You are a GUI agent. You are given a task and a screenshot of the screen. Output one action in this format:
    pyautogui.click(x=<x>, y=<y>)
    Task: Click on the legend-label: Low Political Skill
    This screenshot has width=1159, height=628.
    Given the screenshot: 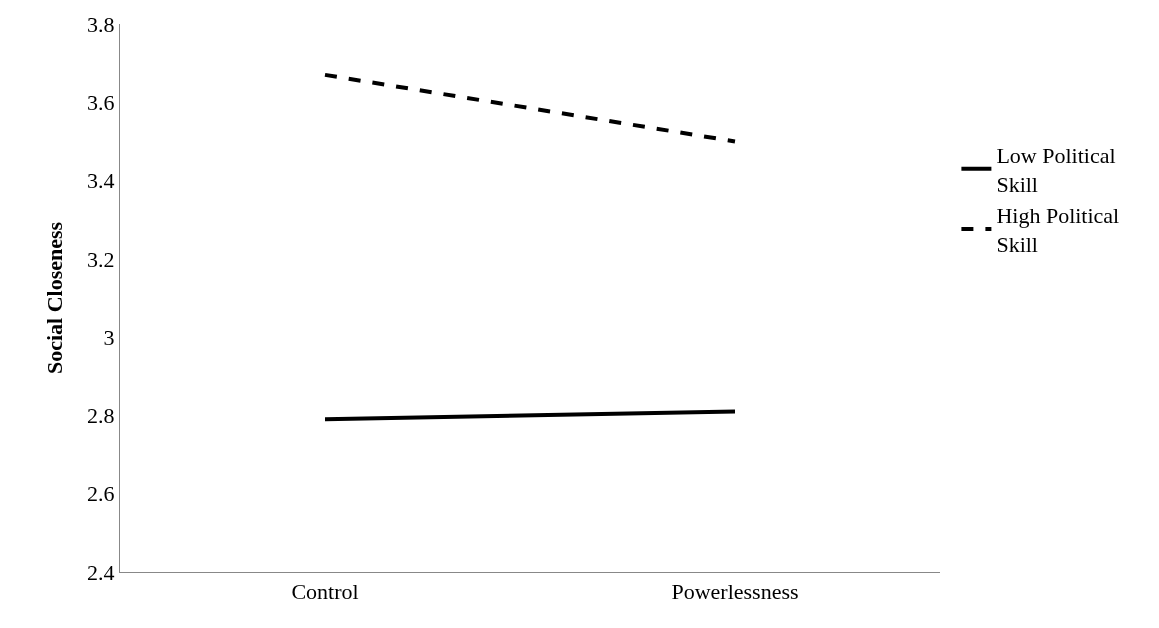 What is the action you would take?
    pyautogui.click(x=1056, y=169)
    